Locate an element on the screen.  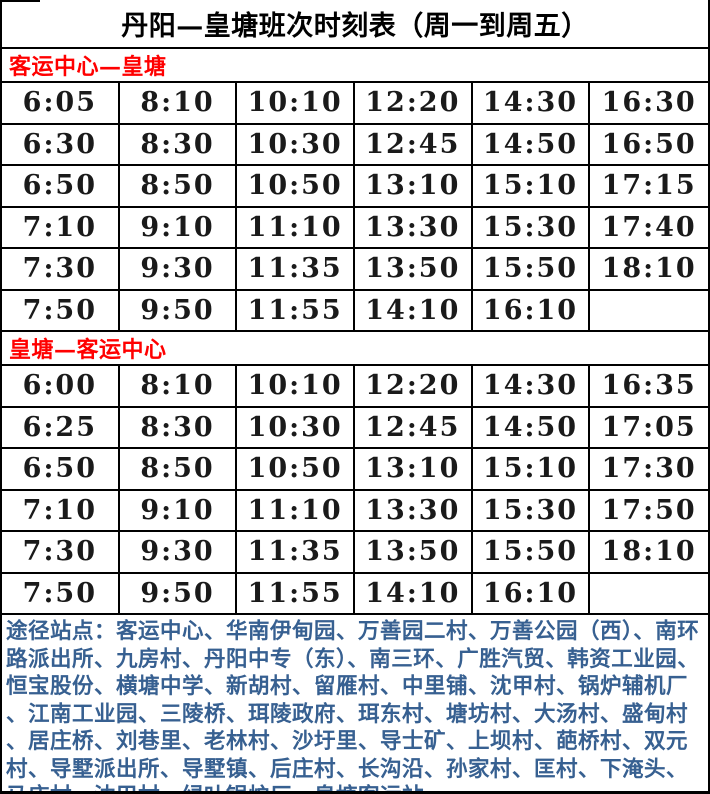
time-cell: 6:30 is located at coordinates (61, 144).